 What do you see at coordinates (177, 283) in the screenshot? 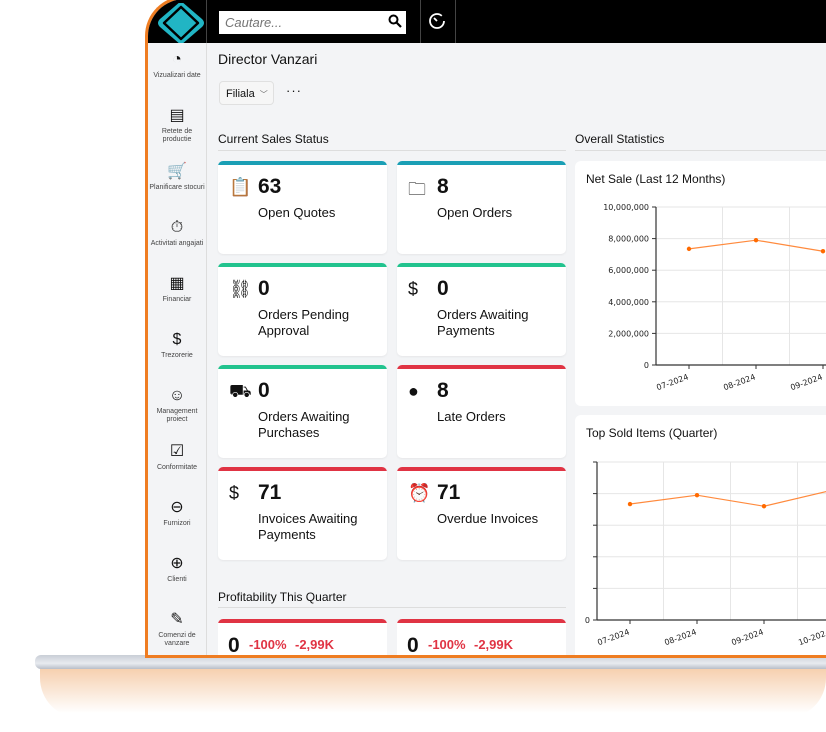
I see `calculator-icon: ▦` at bounding box center [177, 283].